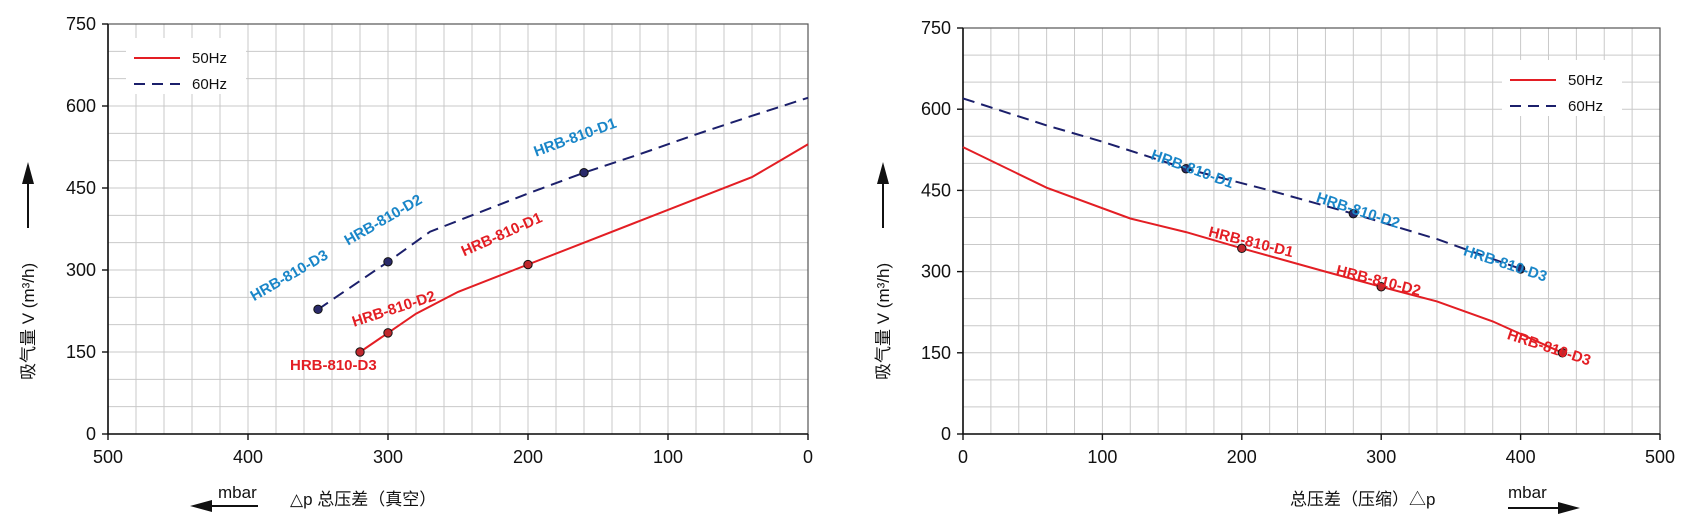  Describe the element at coordinates (201, 506) in the screenshot. I see `left-arrow-head-icon` at that location.